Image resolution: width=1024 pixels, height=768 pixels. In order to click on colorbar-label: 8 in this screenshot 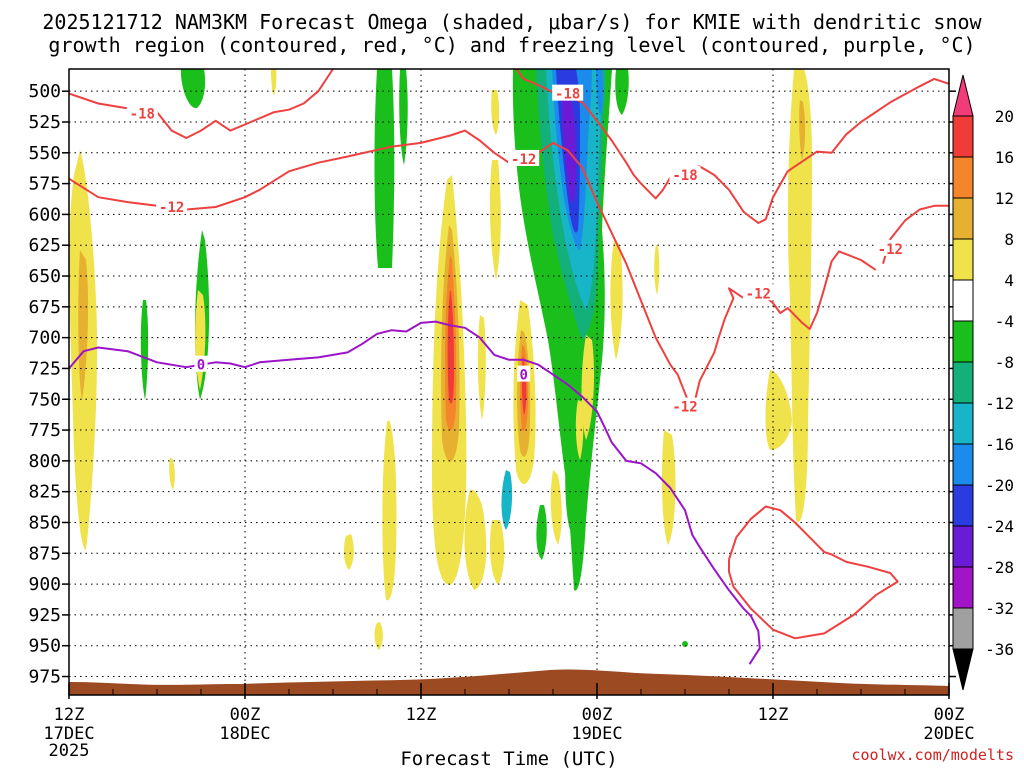, I will do `click(1009, 239)`.